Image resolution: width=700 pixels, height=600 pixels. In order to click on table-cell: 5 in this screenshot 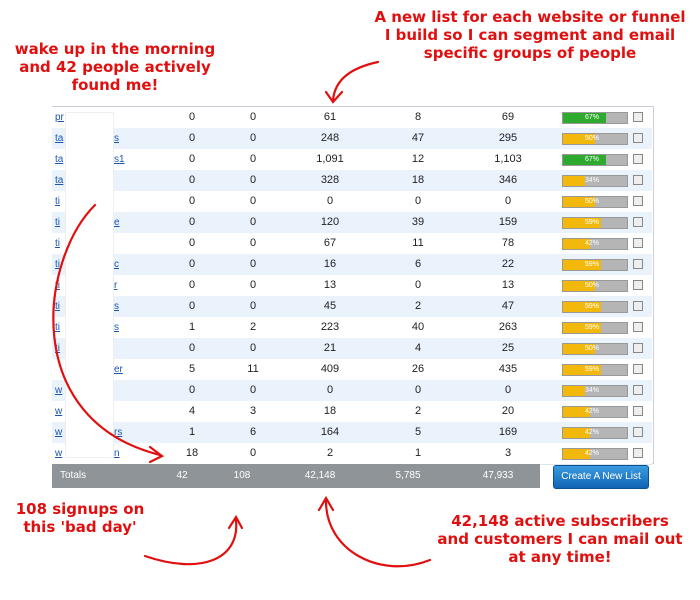, I will do `click(192, 369)`.